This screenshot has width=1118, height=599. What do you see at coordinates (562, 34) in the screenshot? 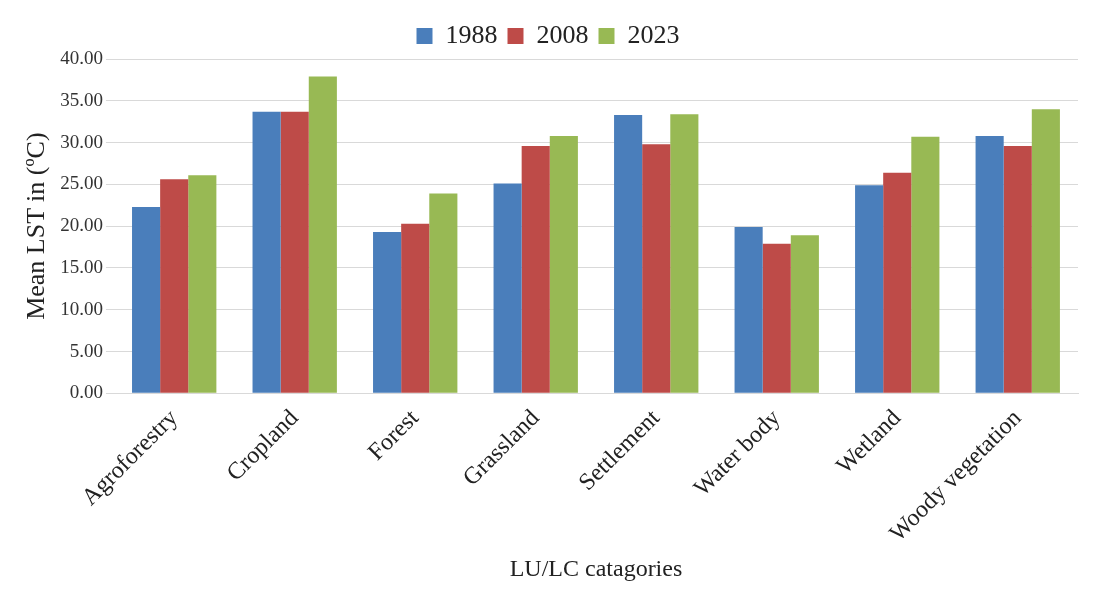
I see `legend-label: 2008` at bounding box center [562, 34].